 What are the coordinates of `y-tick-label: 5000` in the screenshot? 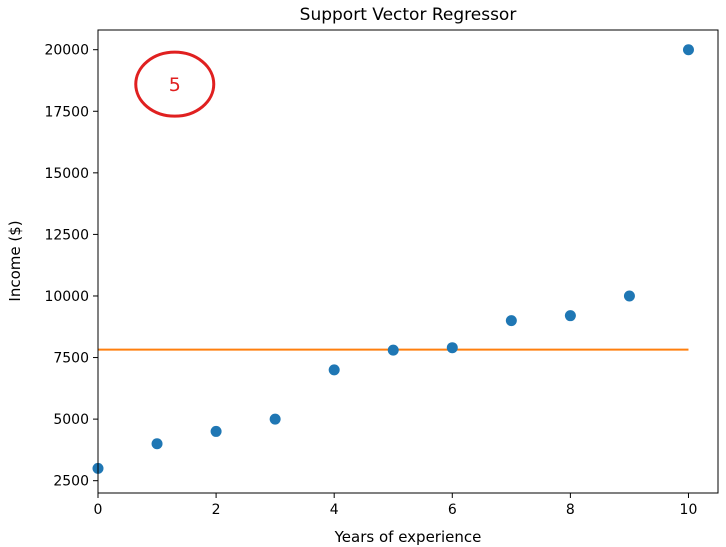 It's located at (71, 420).